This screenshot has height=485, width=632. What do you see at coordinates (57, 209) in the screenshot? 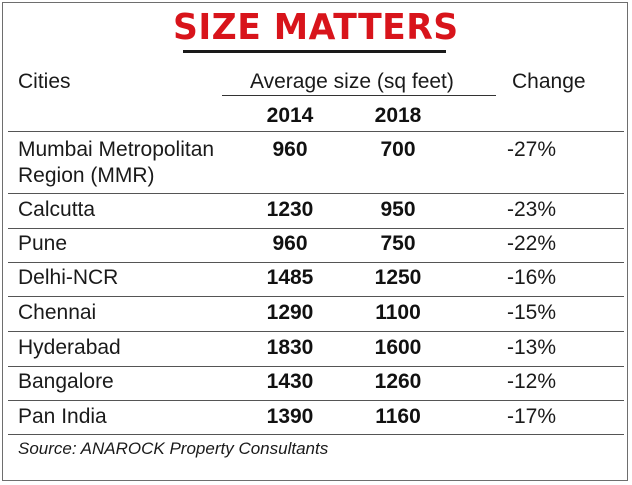
I see `city-cell: Calcutta` at bounding box center [57, 209].